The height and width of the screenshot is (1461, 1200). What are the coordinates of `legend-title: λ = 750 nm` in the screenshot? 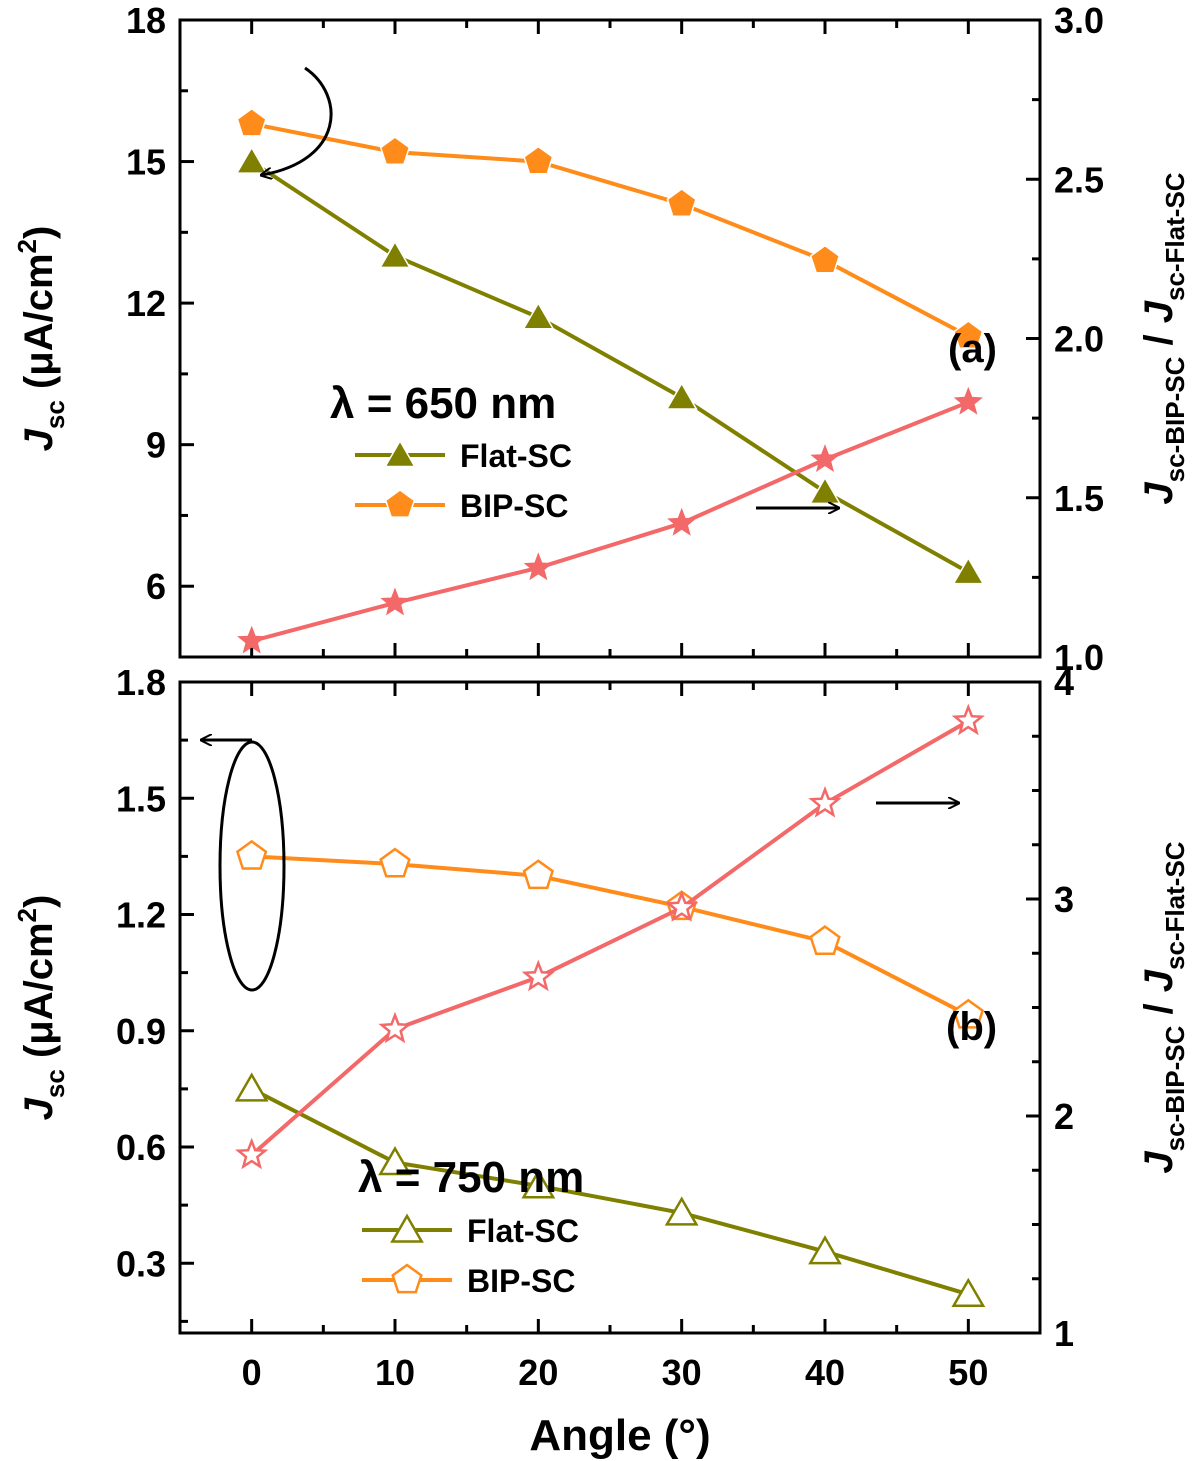 It's located at (471, 1177).